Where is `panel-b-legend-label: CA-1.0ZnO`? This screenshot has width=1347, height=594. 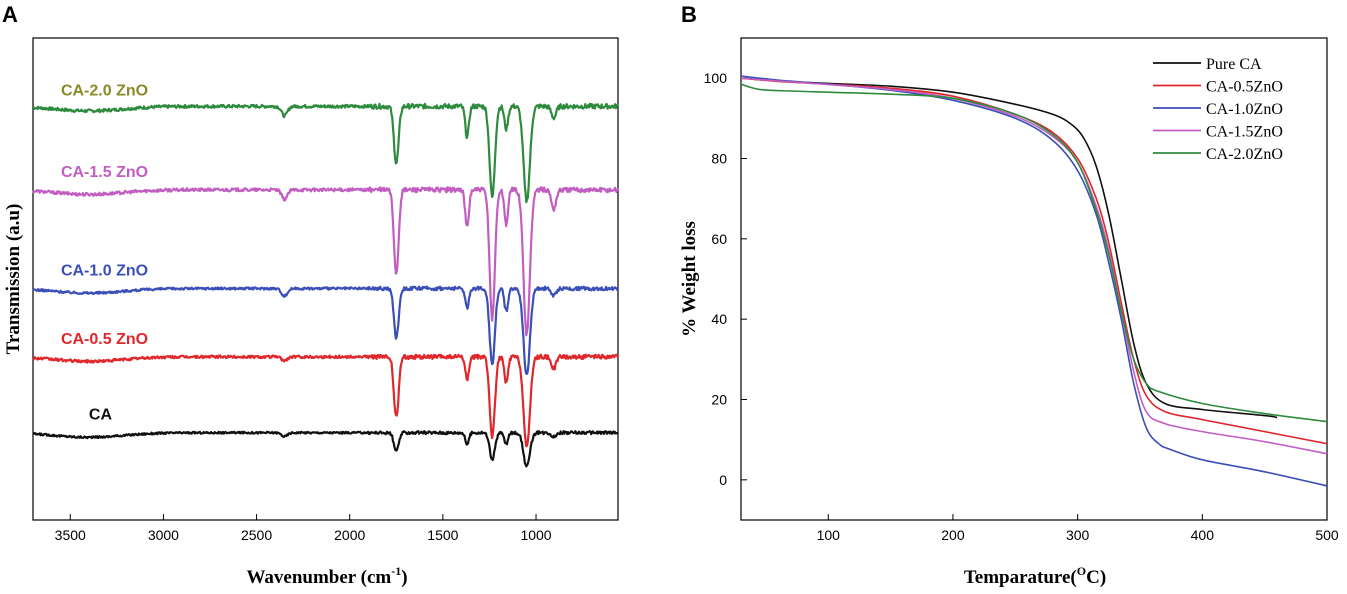
panel-b-legend-label: CA-1.0ZnO is located at coordinates (1244, 109).